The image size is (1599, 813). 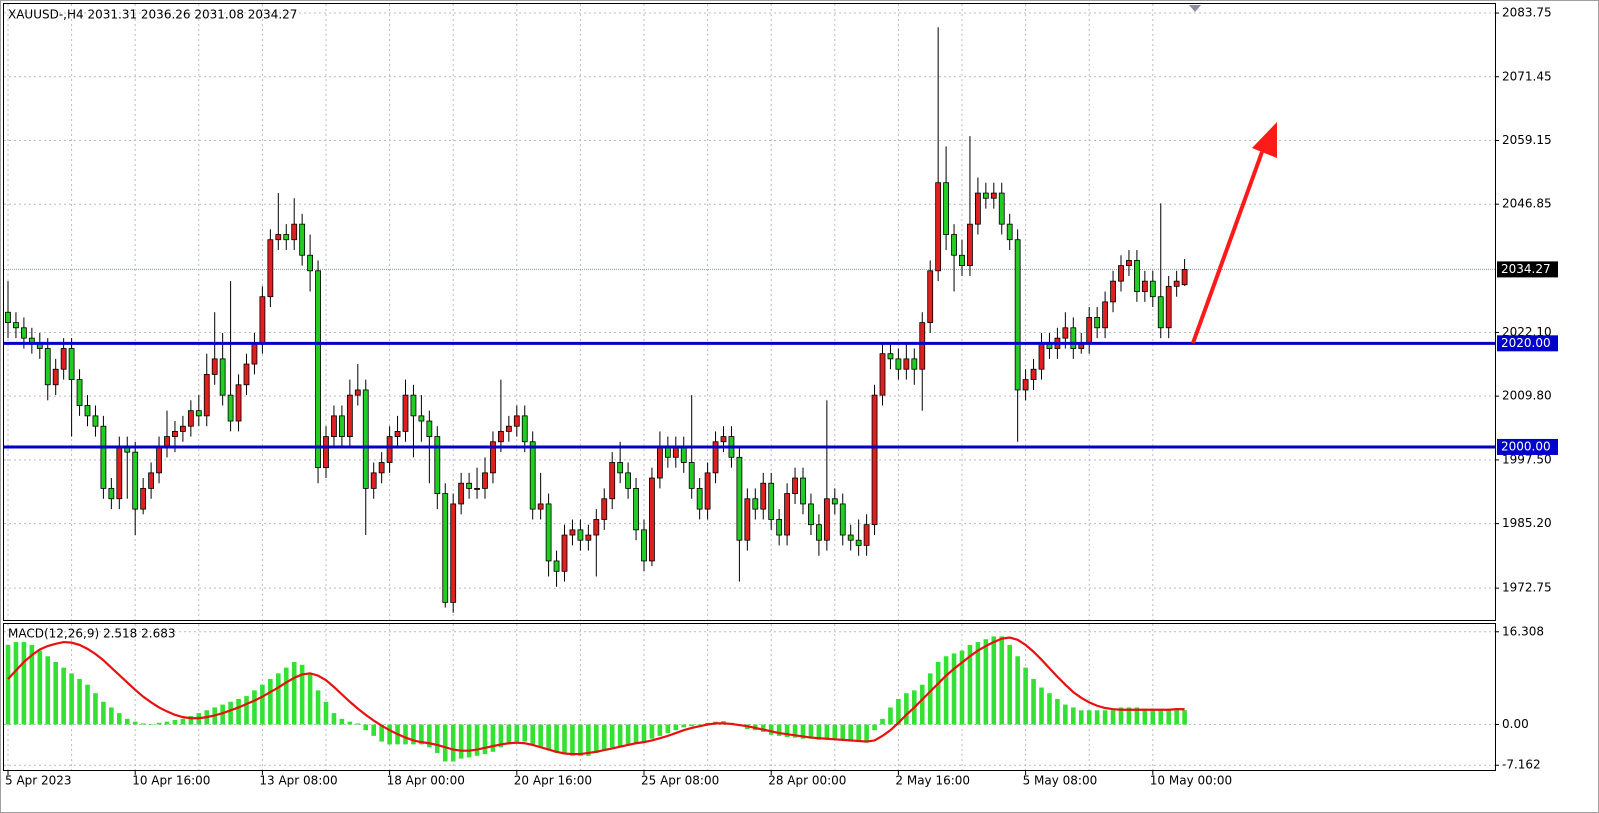 I want to click on y-tick-label: 2009.80, so click(x=1527, y=396).